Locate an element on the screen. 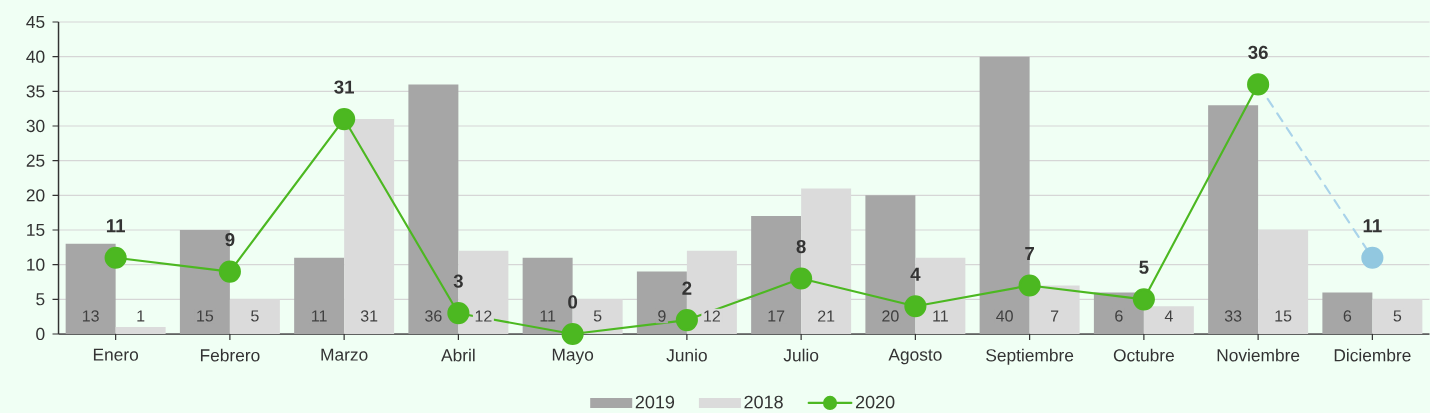  x-tick-label: Agosto is located at coordinates (915, 356).